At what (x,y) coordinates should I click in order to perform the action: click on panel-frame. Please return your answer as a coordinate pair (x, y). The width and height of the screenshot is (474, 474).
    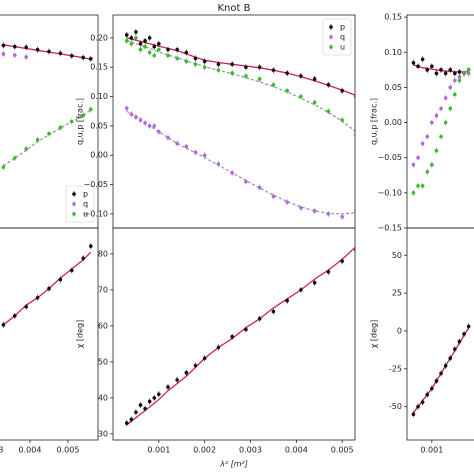
    Looking at the image, I should click on (49, 334).